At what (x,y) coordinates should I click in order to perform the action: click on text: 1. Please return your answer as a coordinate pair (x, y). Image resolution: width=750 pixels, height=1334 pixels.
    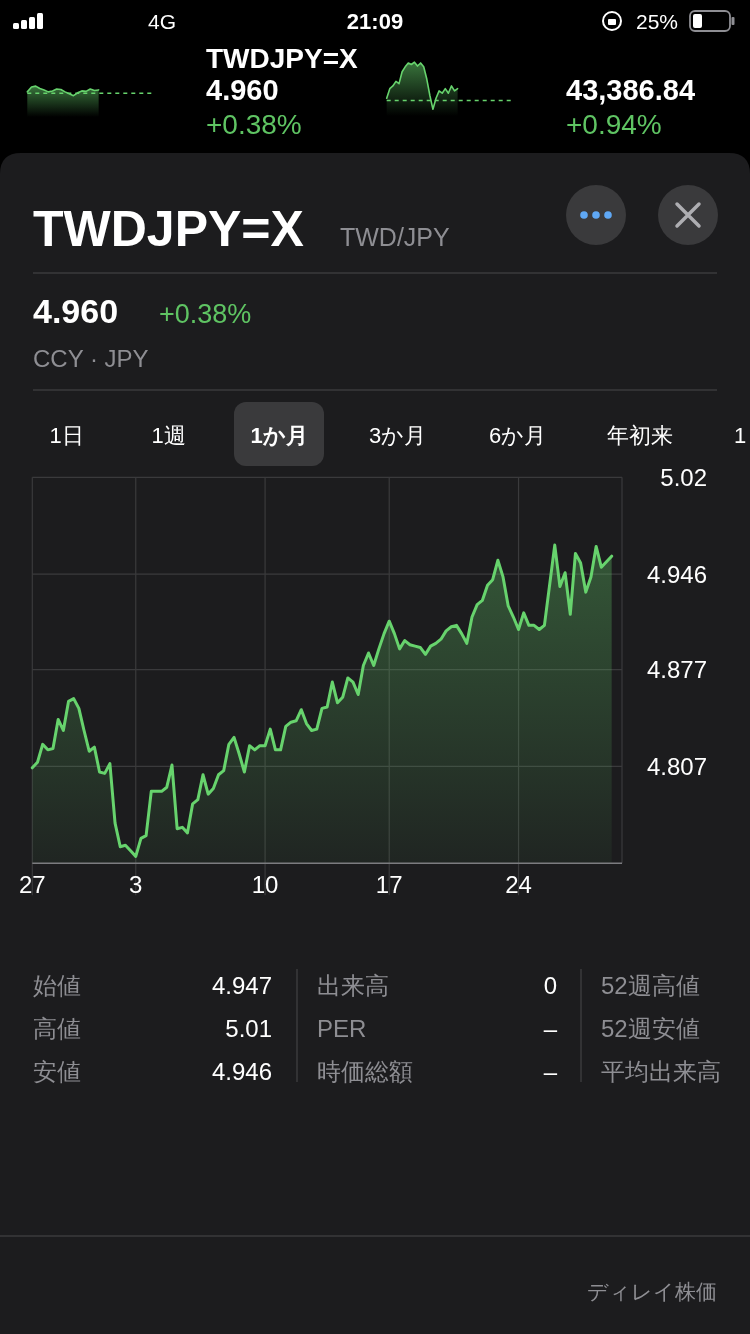
    Looking at the image, I should click on (740, 435).